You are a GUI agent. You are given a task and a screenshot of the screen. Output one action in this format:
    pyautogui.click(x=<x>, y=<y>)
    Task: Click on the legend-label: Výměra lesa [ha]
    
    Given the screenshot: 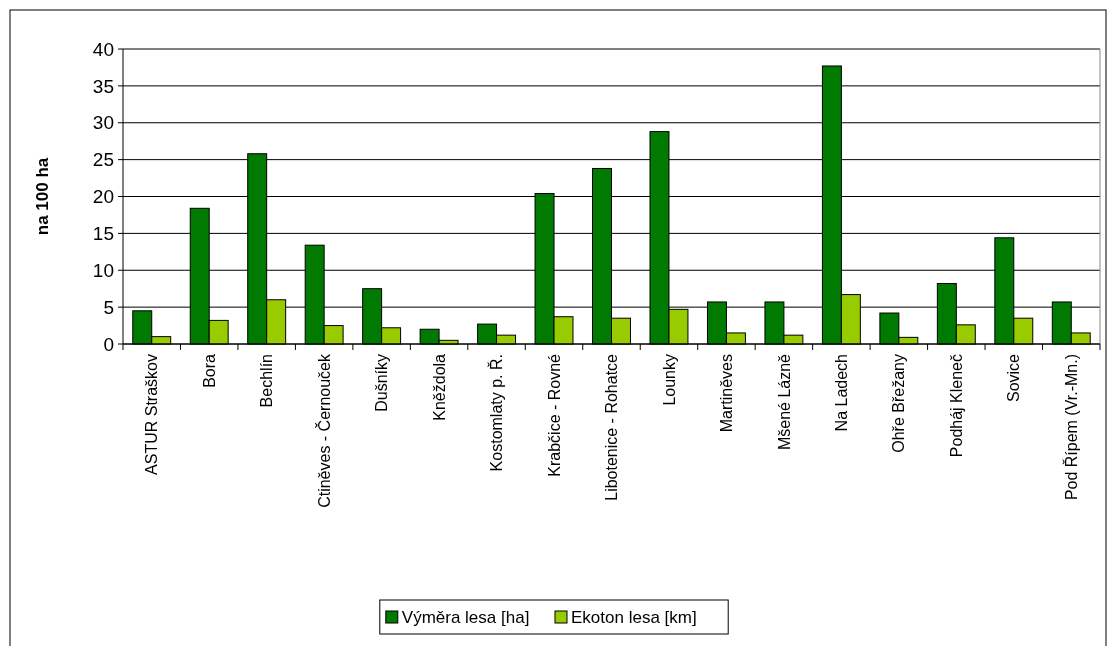 What is the action you would take?
    pyautogui.click(x=465, y=617)
    